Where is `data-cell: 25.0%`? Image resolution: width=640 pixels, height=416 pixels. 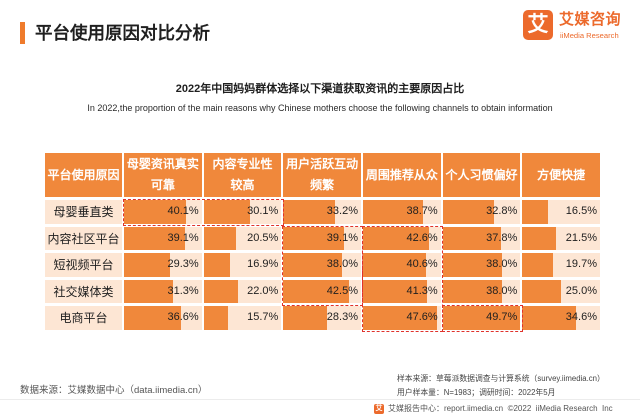 data-cell: 25.0% is located at coordinates (561, 291).